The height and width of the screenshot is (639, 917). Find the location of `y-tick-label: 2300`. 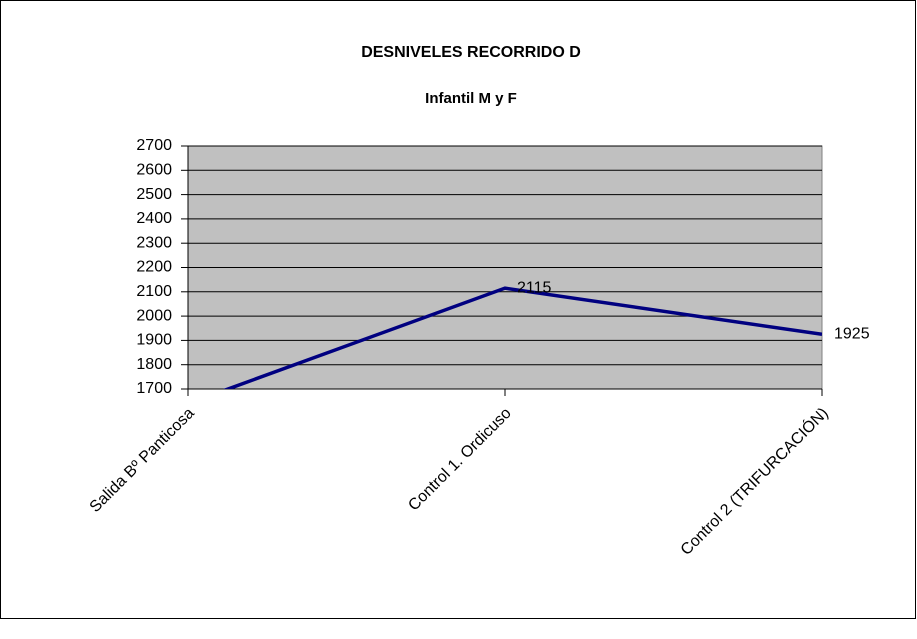

y-tick-label: 2300 is located at coordinates (154, 242).